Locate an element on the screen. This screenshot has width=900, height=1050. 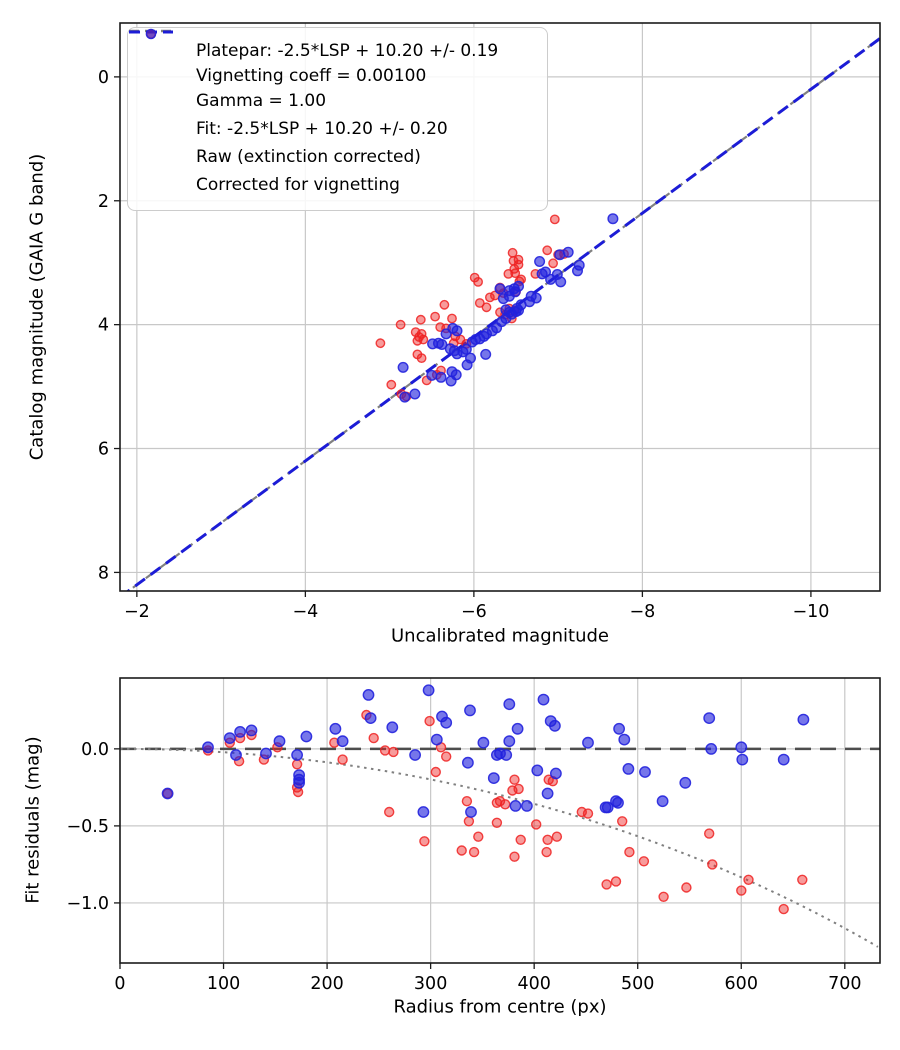
y-tick-label: 8 is located at coordinates (103, 573).